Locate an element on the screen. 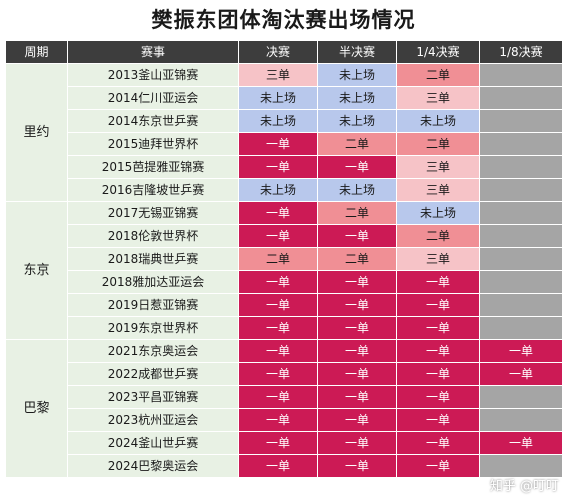 This screenshot has width=567, height=500. event-cell: 2024釜山世乒赛 is located at coordinates (153, 443).